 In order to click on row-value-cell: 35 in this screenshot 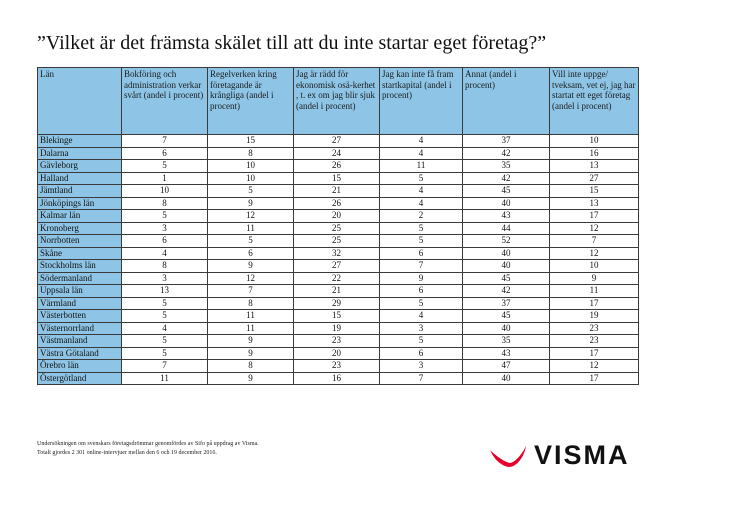, I will do `click(506, 341)`.